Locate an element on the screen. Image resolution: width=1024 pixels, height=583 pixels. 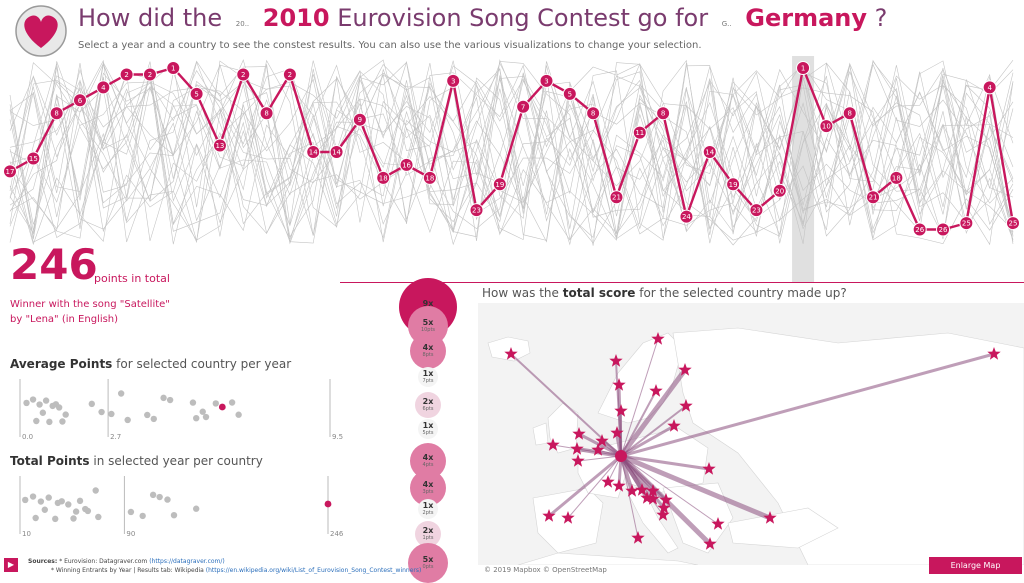
data-point: 15 is located at coordinates (33, 158).